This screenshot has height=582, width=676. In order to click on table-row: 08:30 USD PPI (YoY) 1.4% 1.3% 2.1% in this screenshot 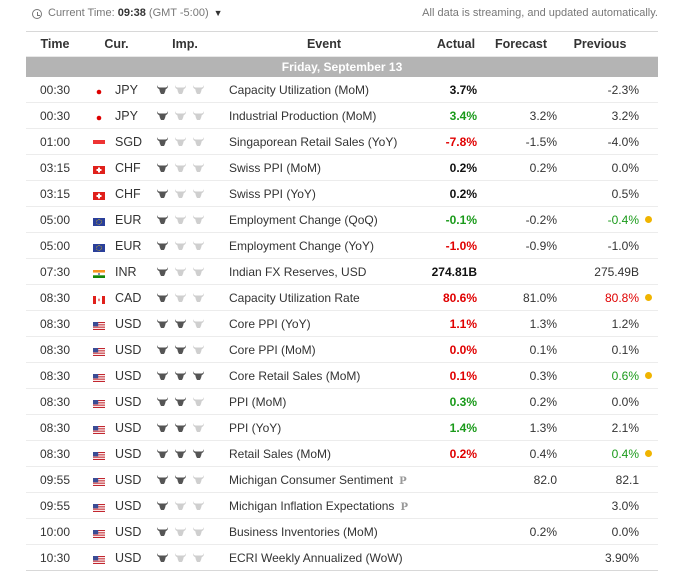, I will do `click(342, 428)`.